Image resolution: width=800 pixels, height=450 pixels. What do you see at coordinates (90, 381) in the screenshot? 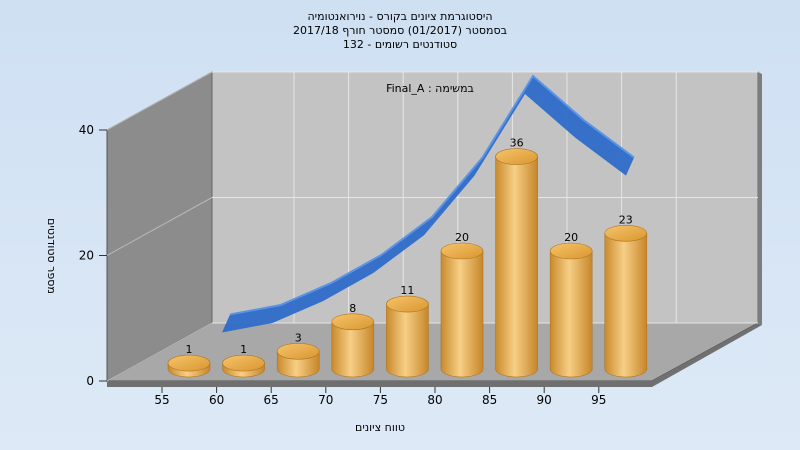
I see `y-tick-label: 0` at bounding box center [90, 381].